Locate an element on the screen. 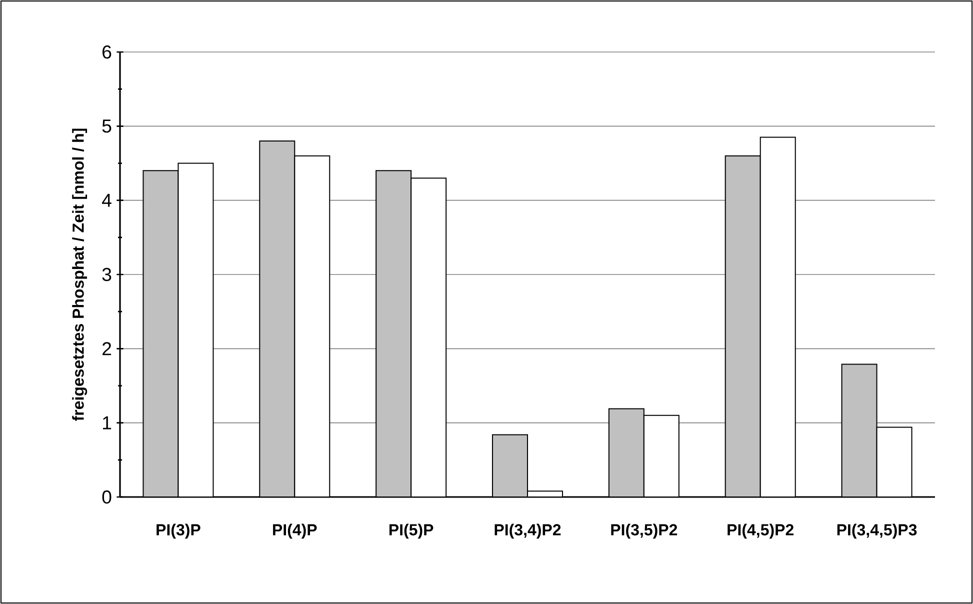  y-tick-label: 2 is located at coordinates (107, 349).